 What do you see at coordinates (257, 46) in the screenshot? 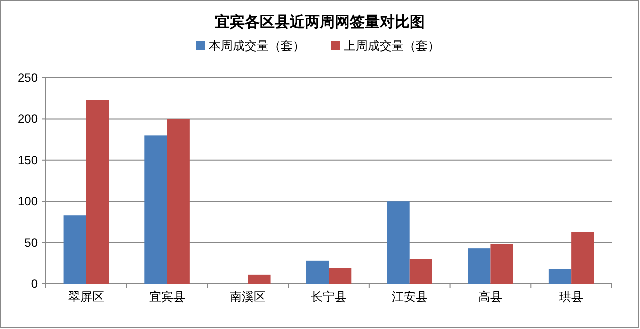
I see `legend-label: 本周成交量（套）` at bounding box center [257, 46].